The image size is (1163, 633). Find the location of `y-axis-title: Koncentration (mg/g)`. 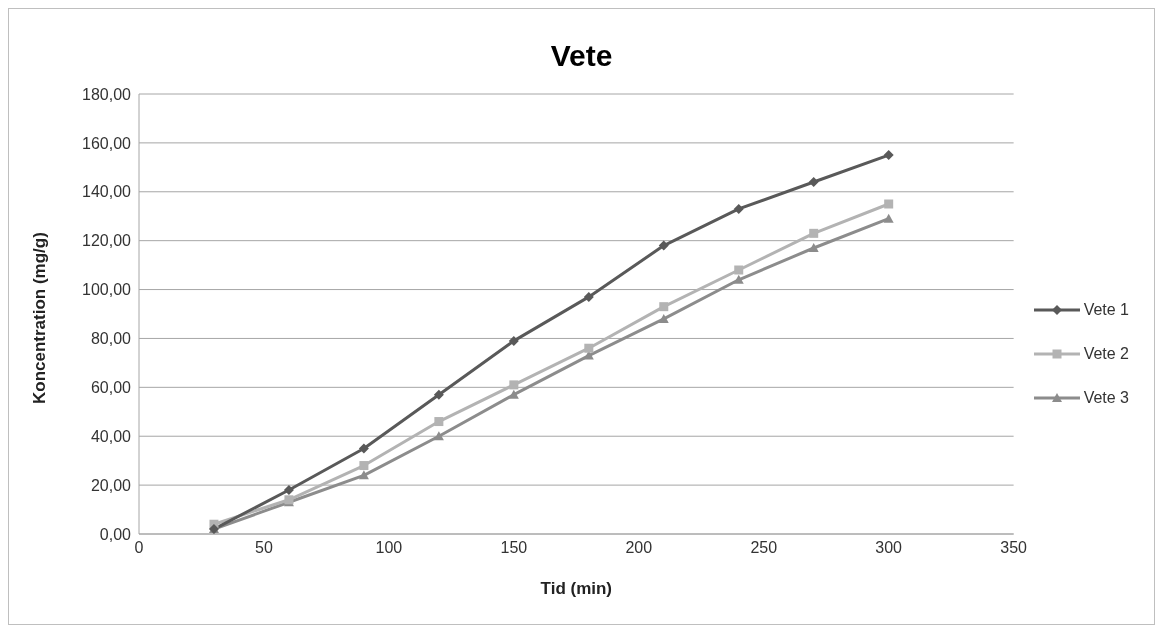

y-axis-title: Koncentration (mg/g) is located at coordinates (40, 318).